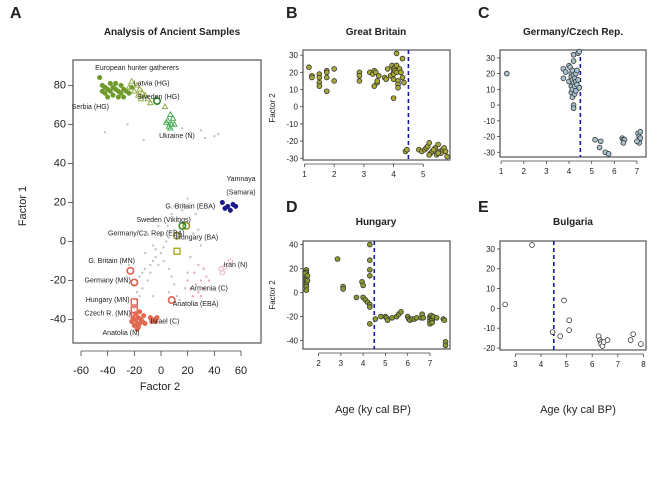 This screenshot has height=485, width=664. I want to click on annotation-label: Sweden (HG), so click(158, 97).